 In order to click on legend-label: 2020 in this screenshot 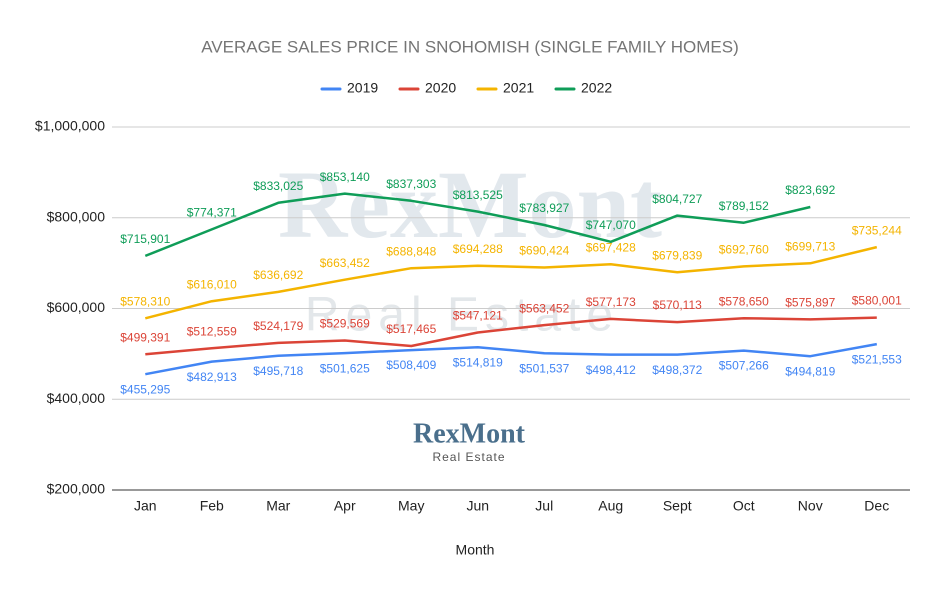, I will do `click(440, 88)`.